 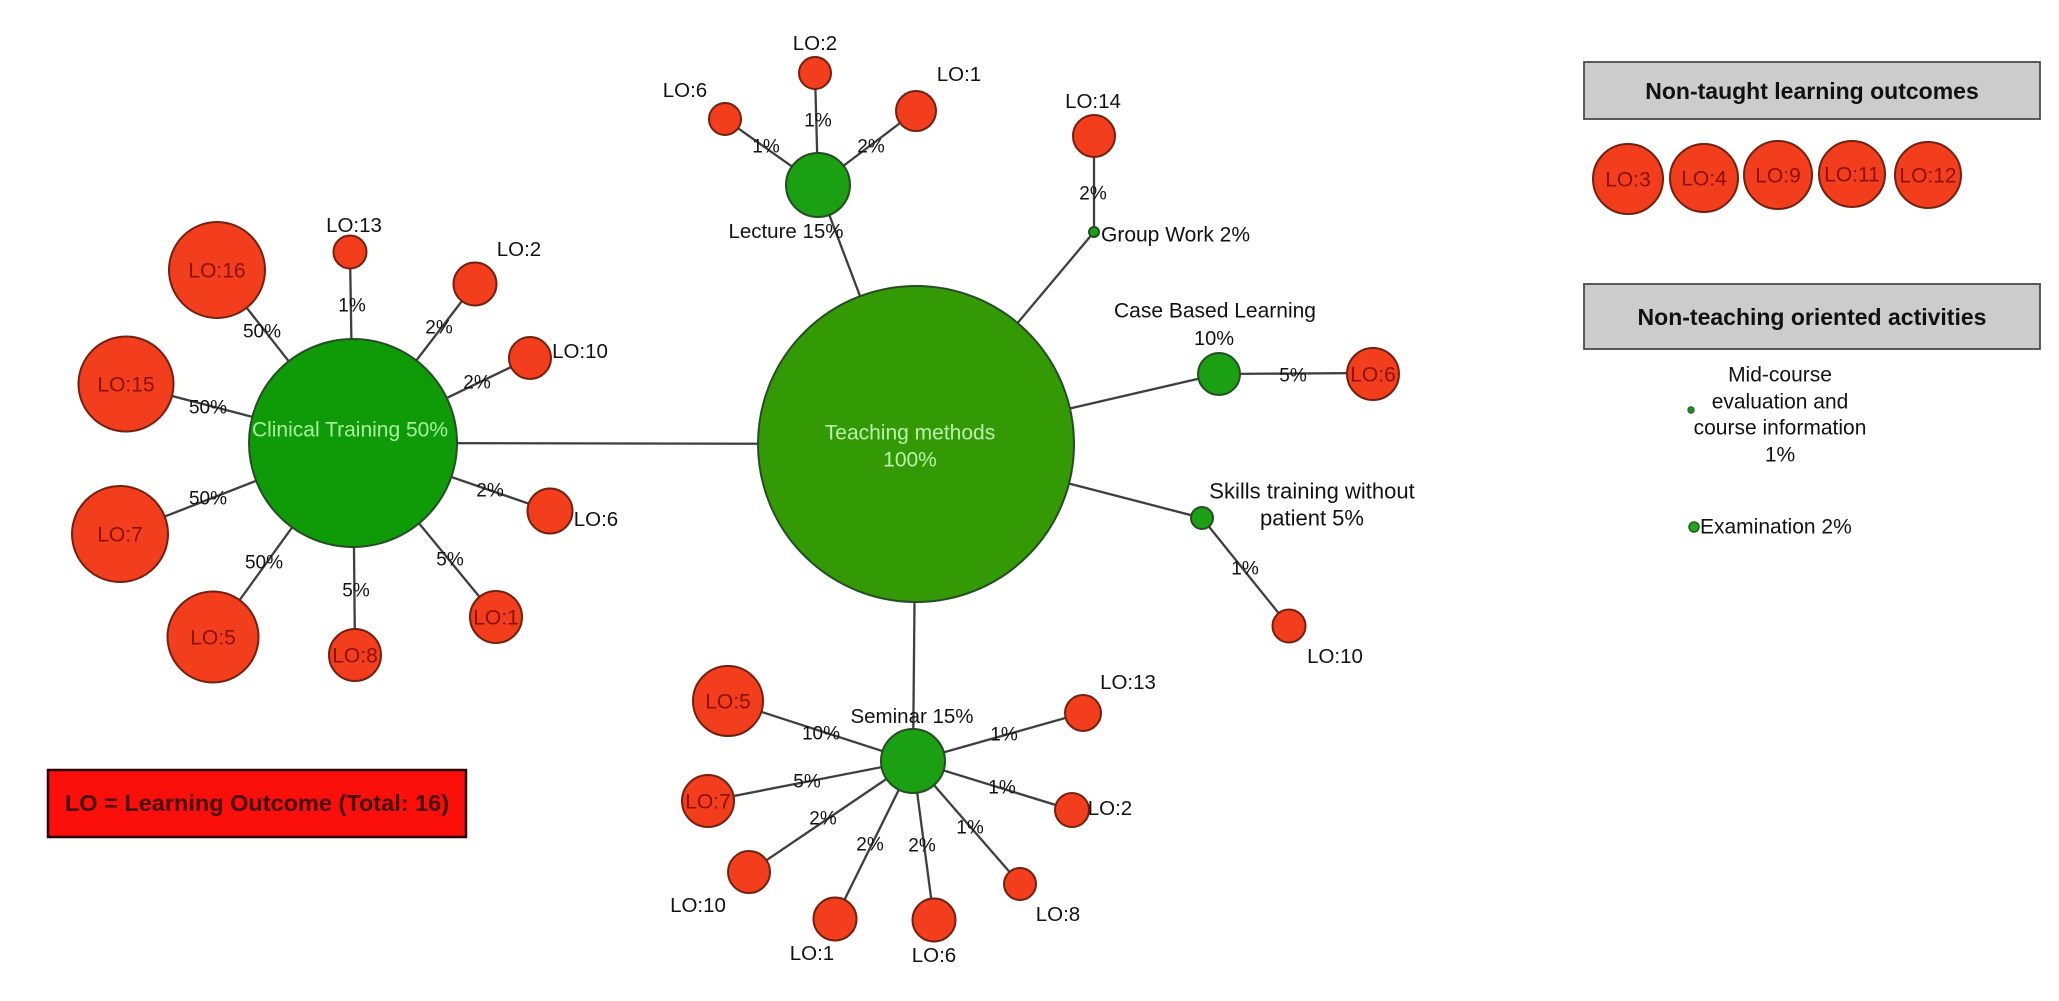 I want to click on svg-text: evaluation and, so click(x=1780, y=401).